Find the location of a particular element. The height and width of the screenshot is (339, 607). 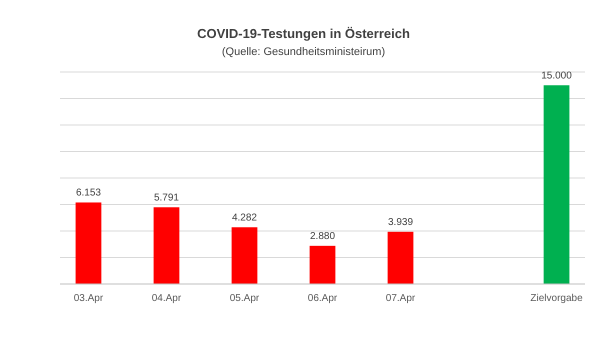

data-label: 6.153 is located at coordinates (89, 192).